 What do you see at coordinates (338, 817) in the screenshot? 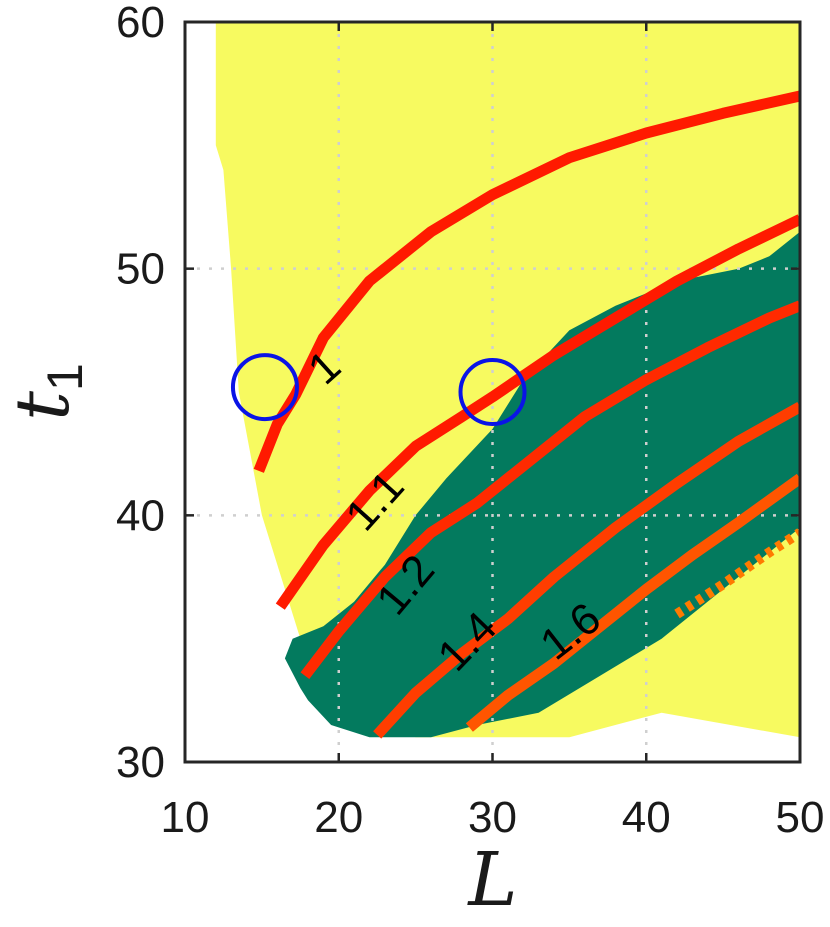
I see `x-tick-label-20: 20` at bounding box center [338, 817].